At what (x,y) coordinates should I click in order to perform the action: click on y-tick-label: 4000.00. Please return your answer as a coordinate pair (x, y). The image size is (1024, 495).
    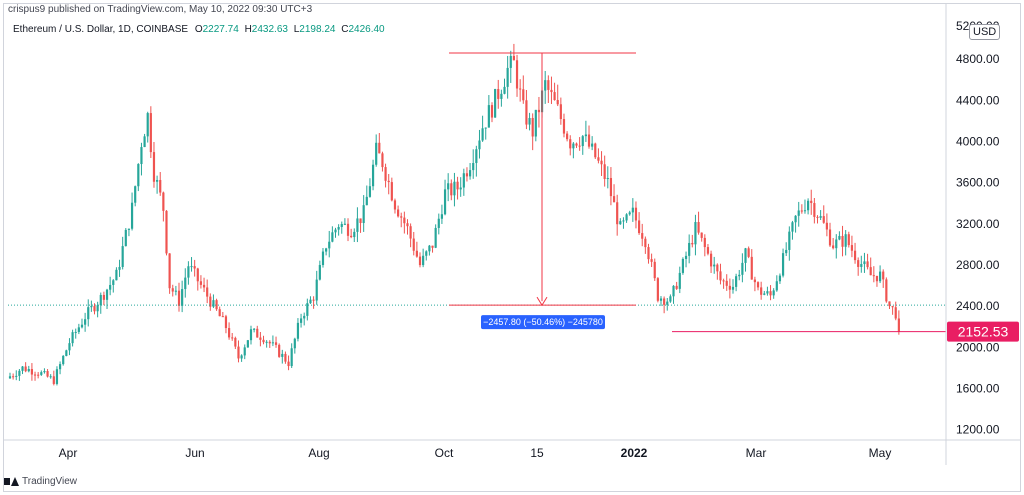
    Looking at the image, I should click on (978, 142).